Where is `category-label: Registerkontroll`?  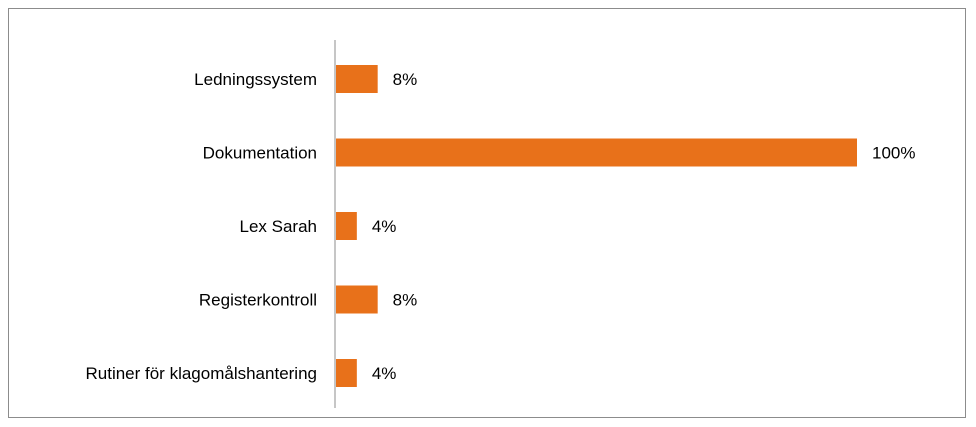 category-label: Registerkontroll is located at coordinates (258, 300).